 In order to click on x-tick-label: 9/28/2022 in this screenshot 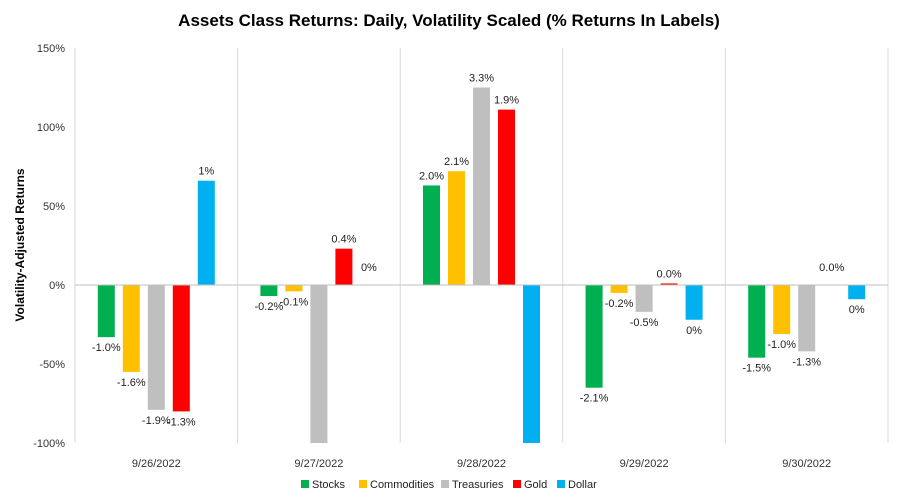, I will do `click(481, 464)`.